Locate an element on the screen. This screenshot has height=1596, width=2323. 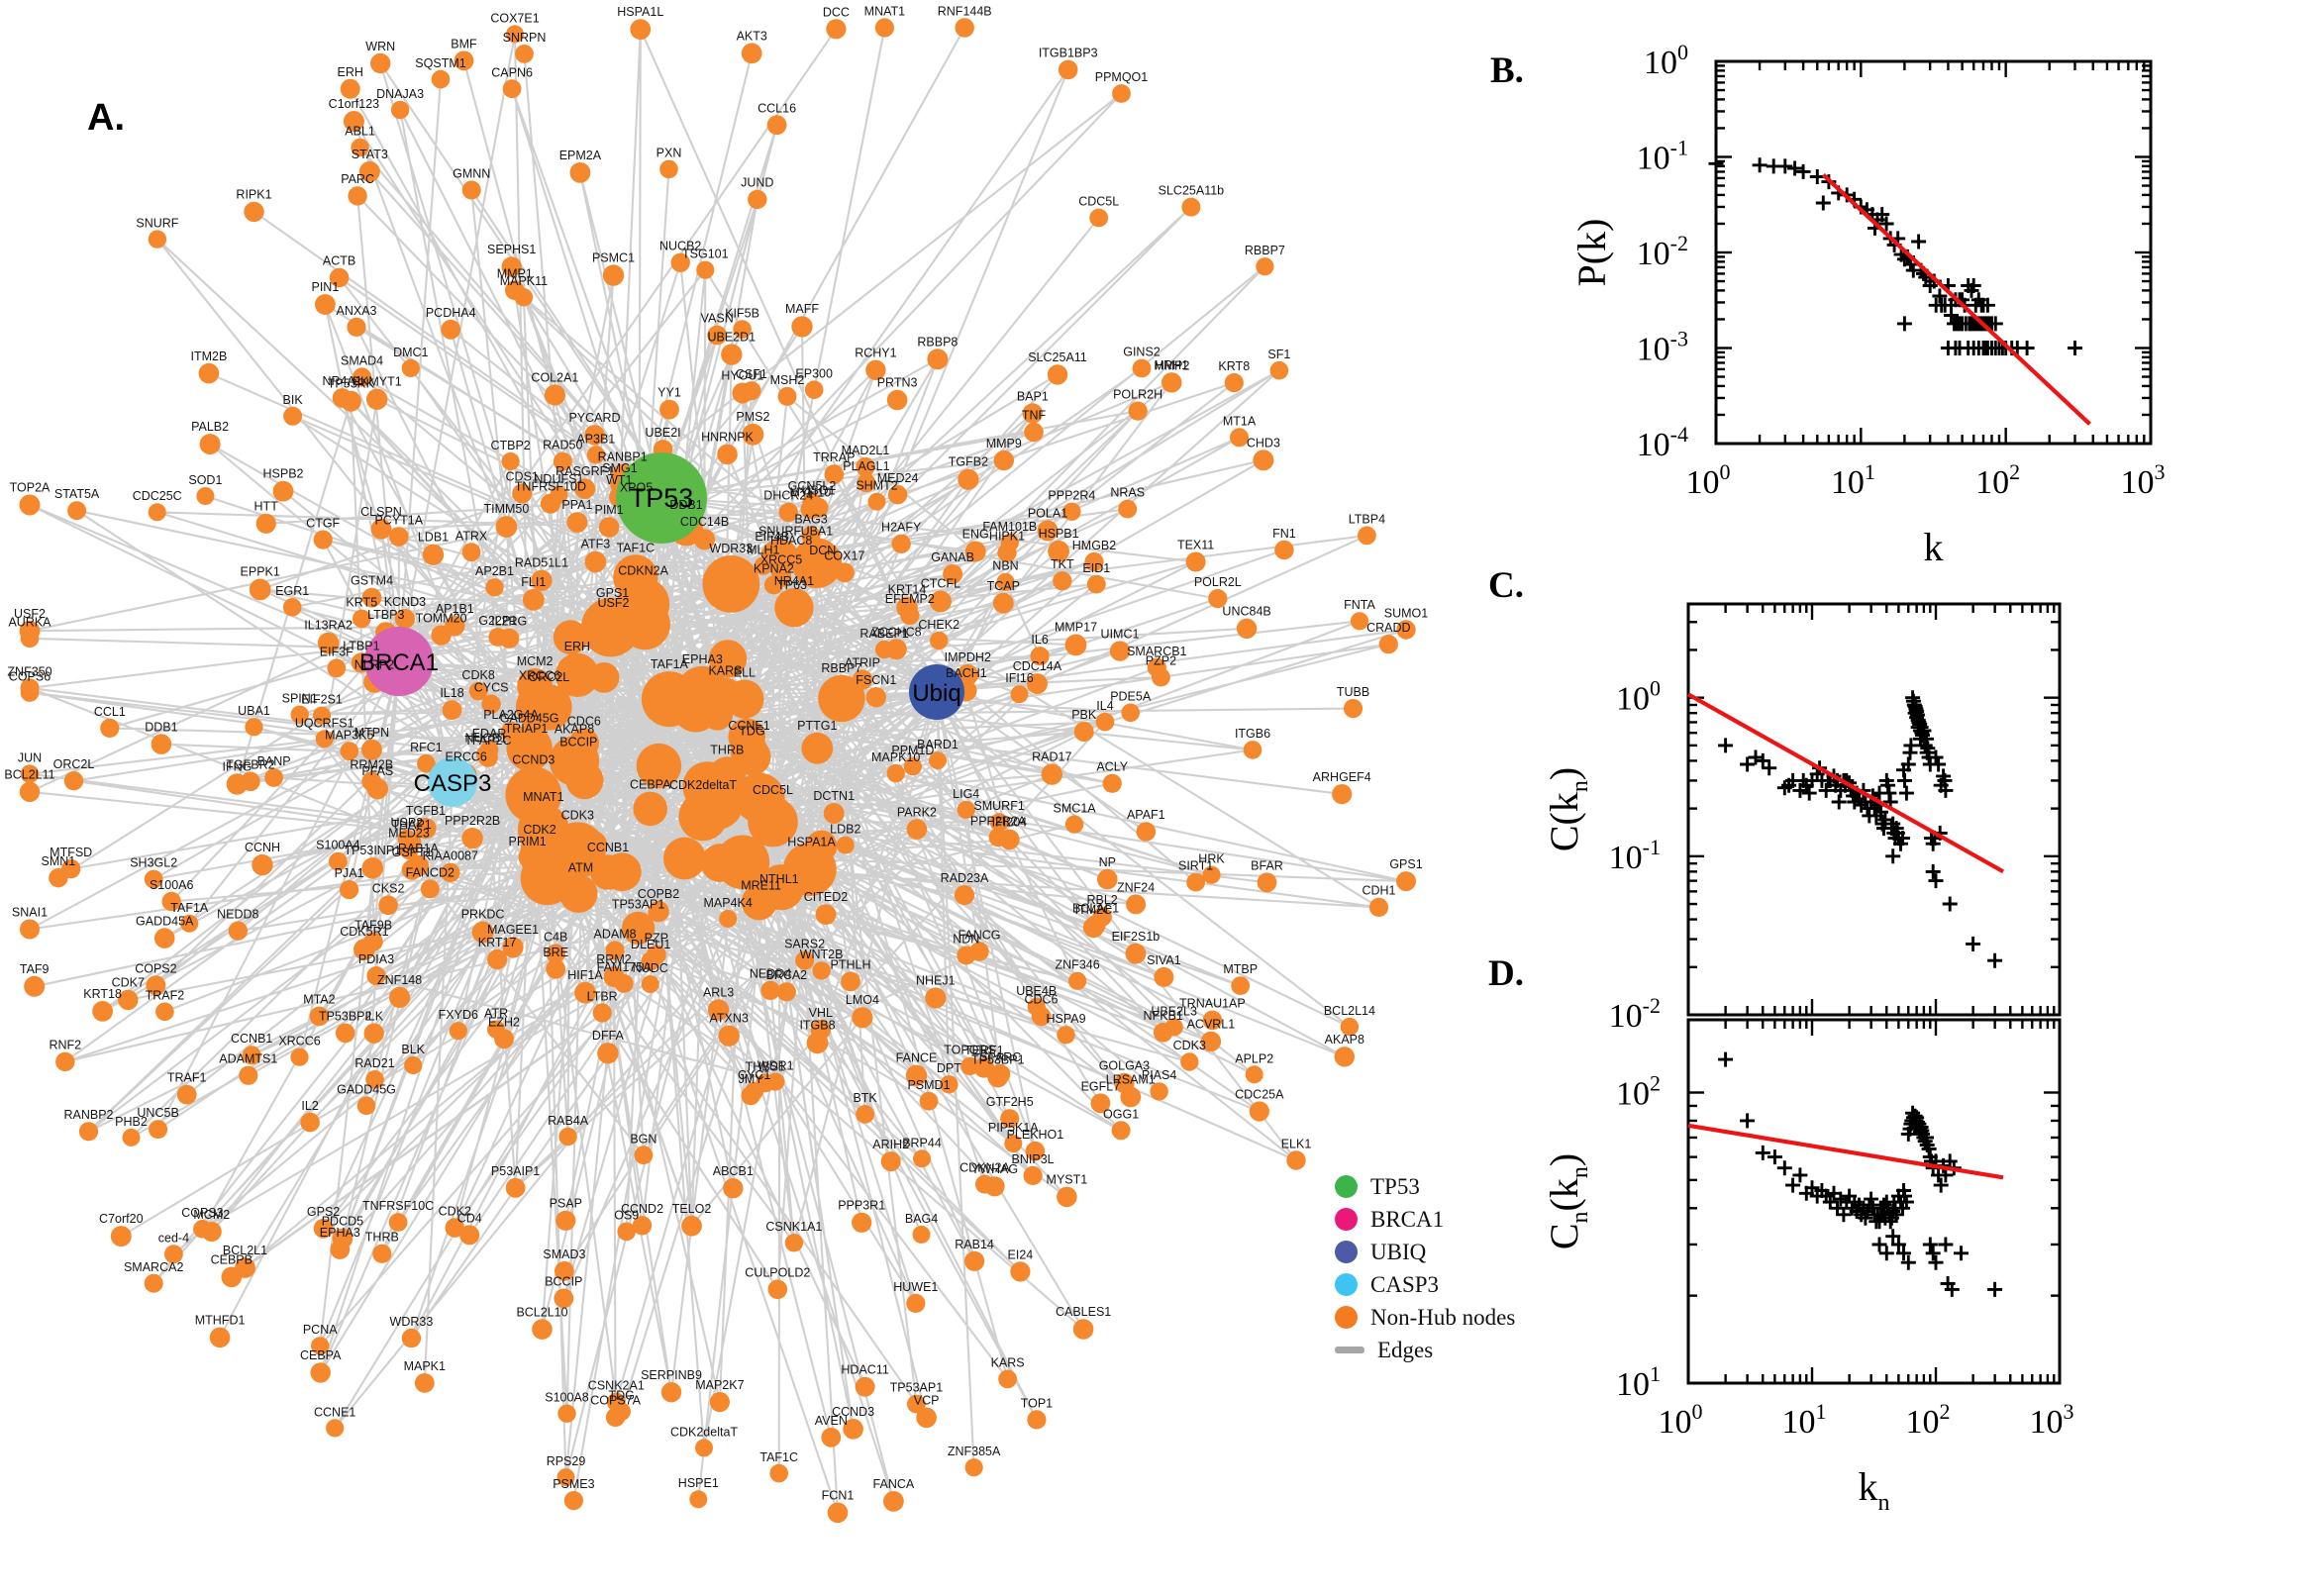
node-label: HMGB2 is located at coordinates (1095, 545).